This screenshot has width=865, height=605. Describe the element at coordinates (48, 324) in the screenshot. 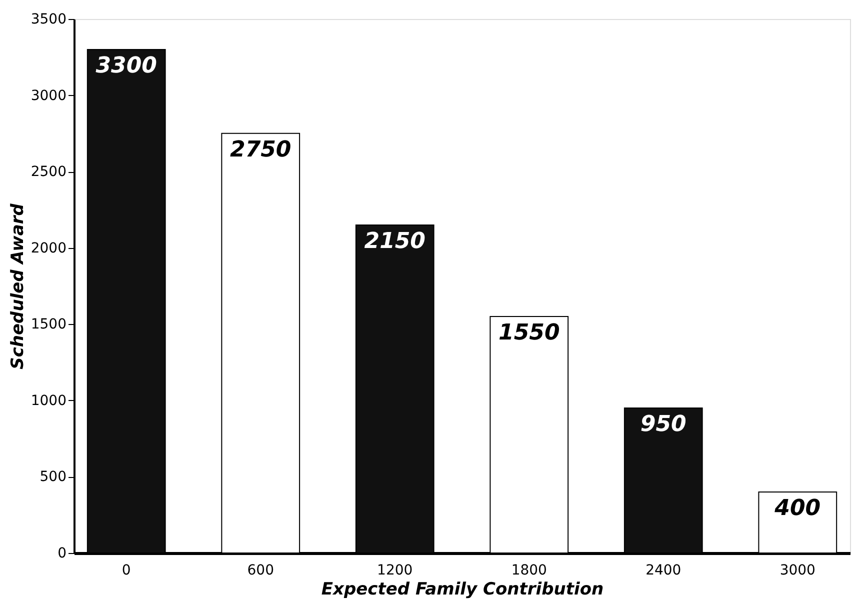

I see `y-tick-label: 1500` at that location.